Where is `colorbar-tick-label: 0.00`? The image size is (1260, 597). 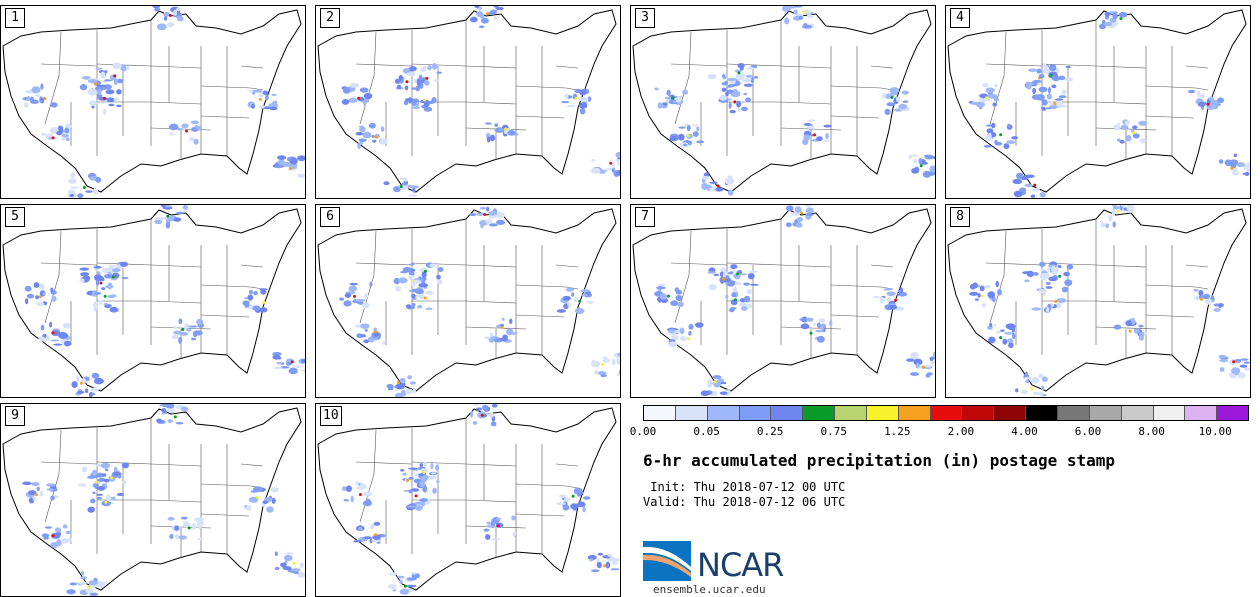 colorbar-tick-label: 0.00 is located at coordinates (643, 431).